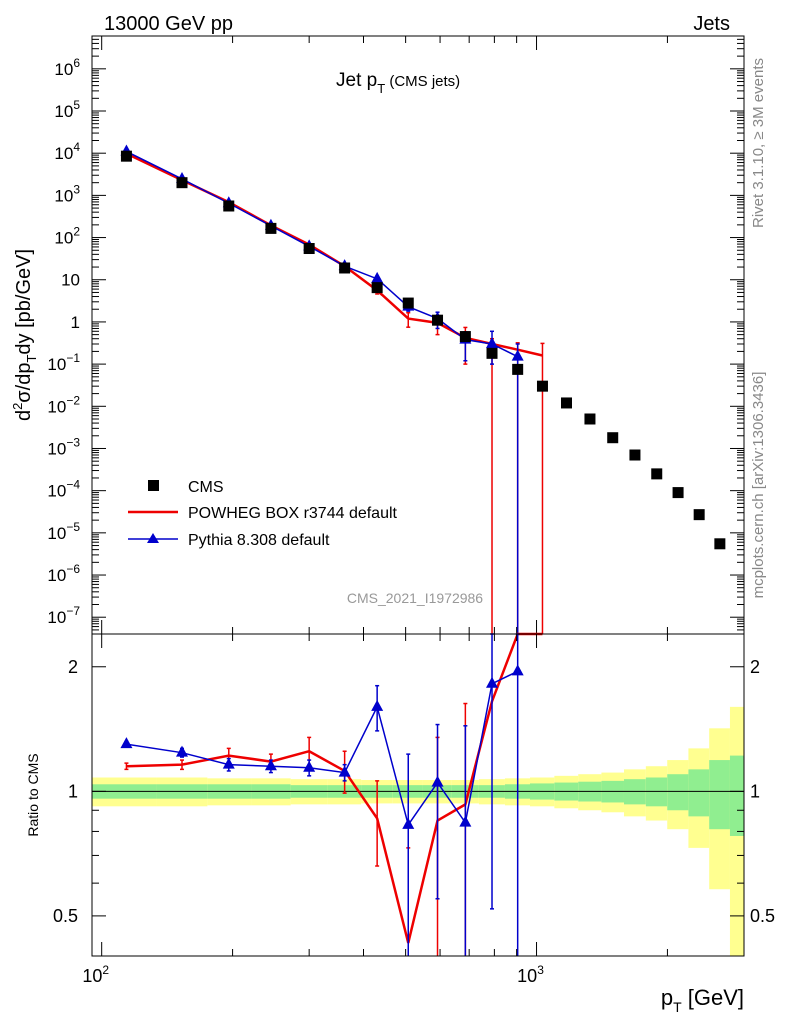 This screenshot has width=786, height=1024. What do you see at coordinates (398, 83) in the screenshot?
I see `plot-title: Jet pT (CMS jets)` at bounding box center [398, 83].